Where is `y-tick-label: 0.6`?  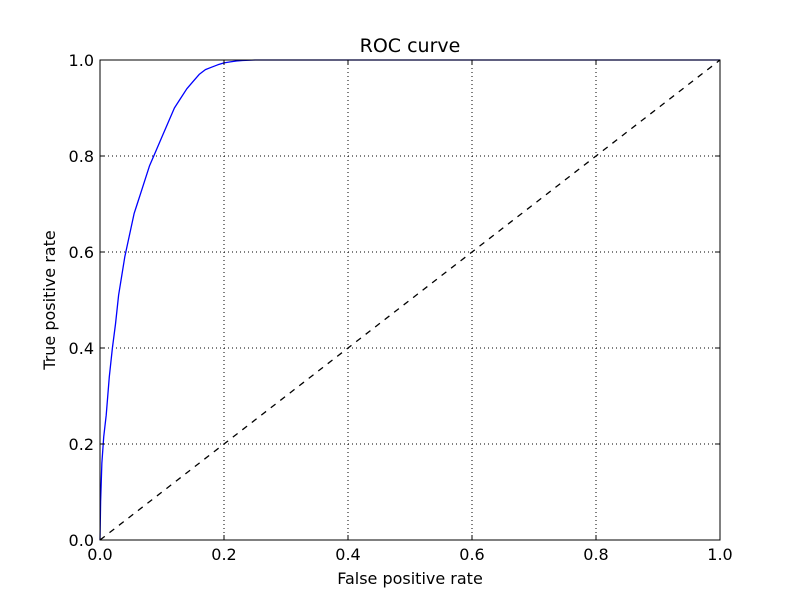 y-tick-label: 0.6 is located at coordinates (81, 252).